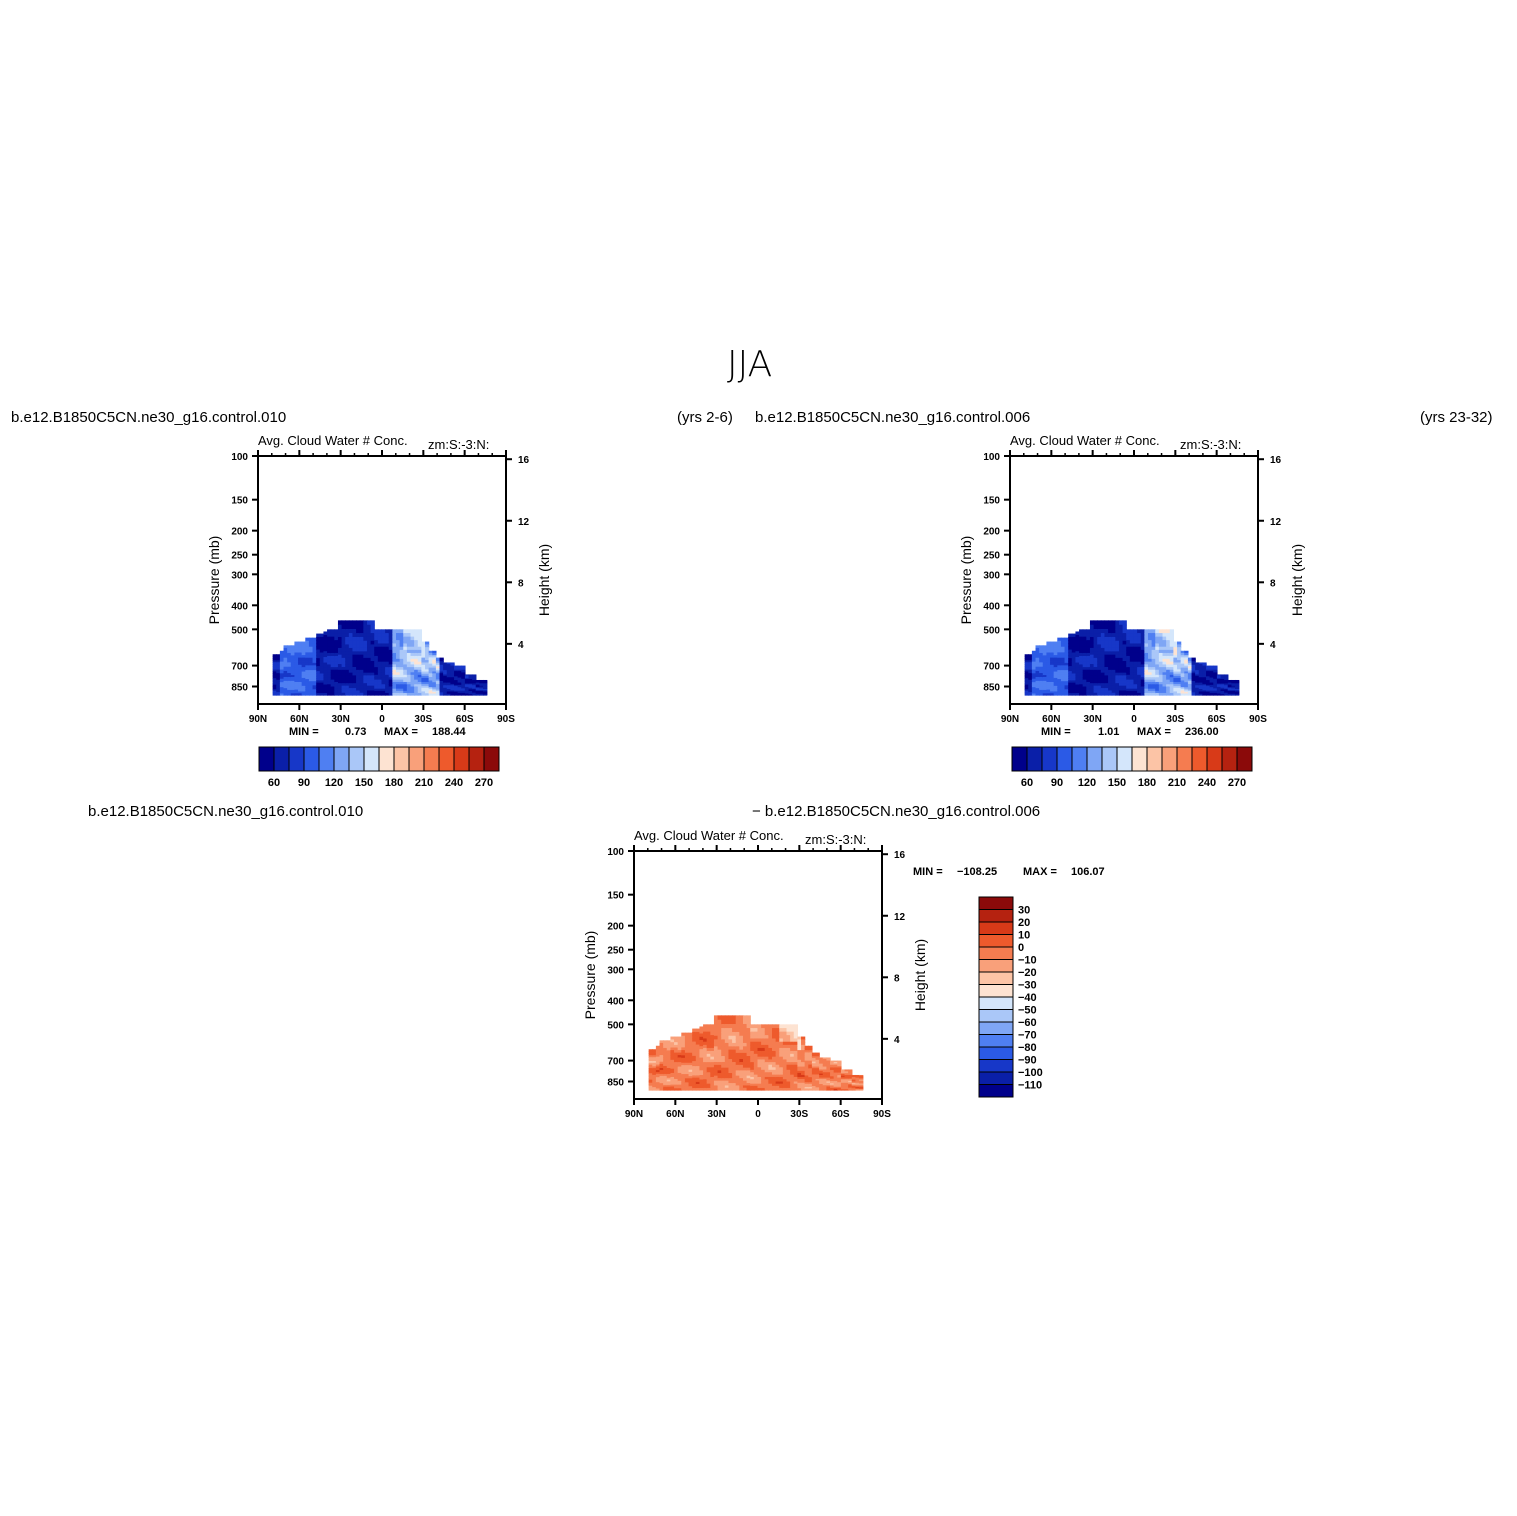 The width and height of the screenshot is (1517, 1516). What do you see at coordinates (311, 759) in the screenshot?
I see `colorbar-swatch` at bounding box center [311, 759].